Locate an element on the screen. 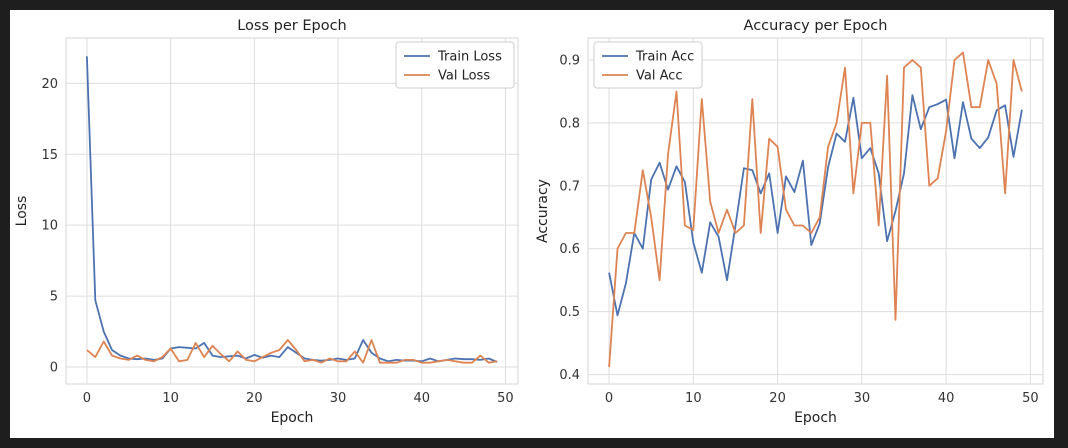 The width and height of the screenshot is (1068, 448). series-line-val-loss is located at coordinates (292, 351).